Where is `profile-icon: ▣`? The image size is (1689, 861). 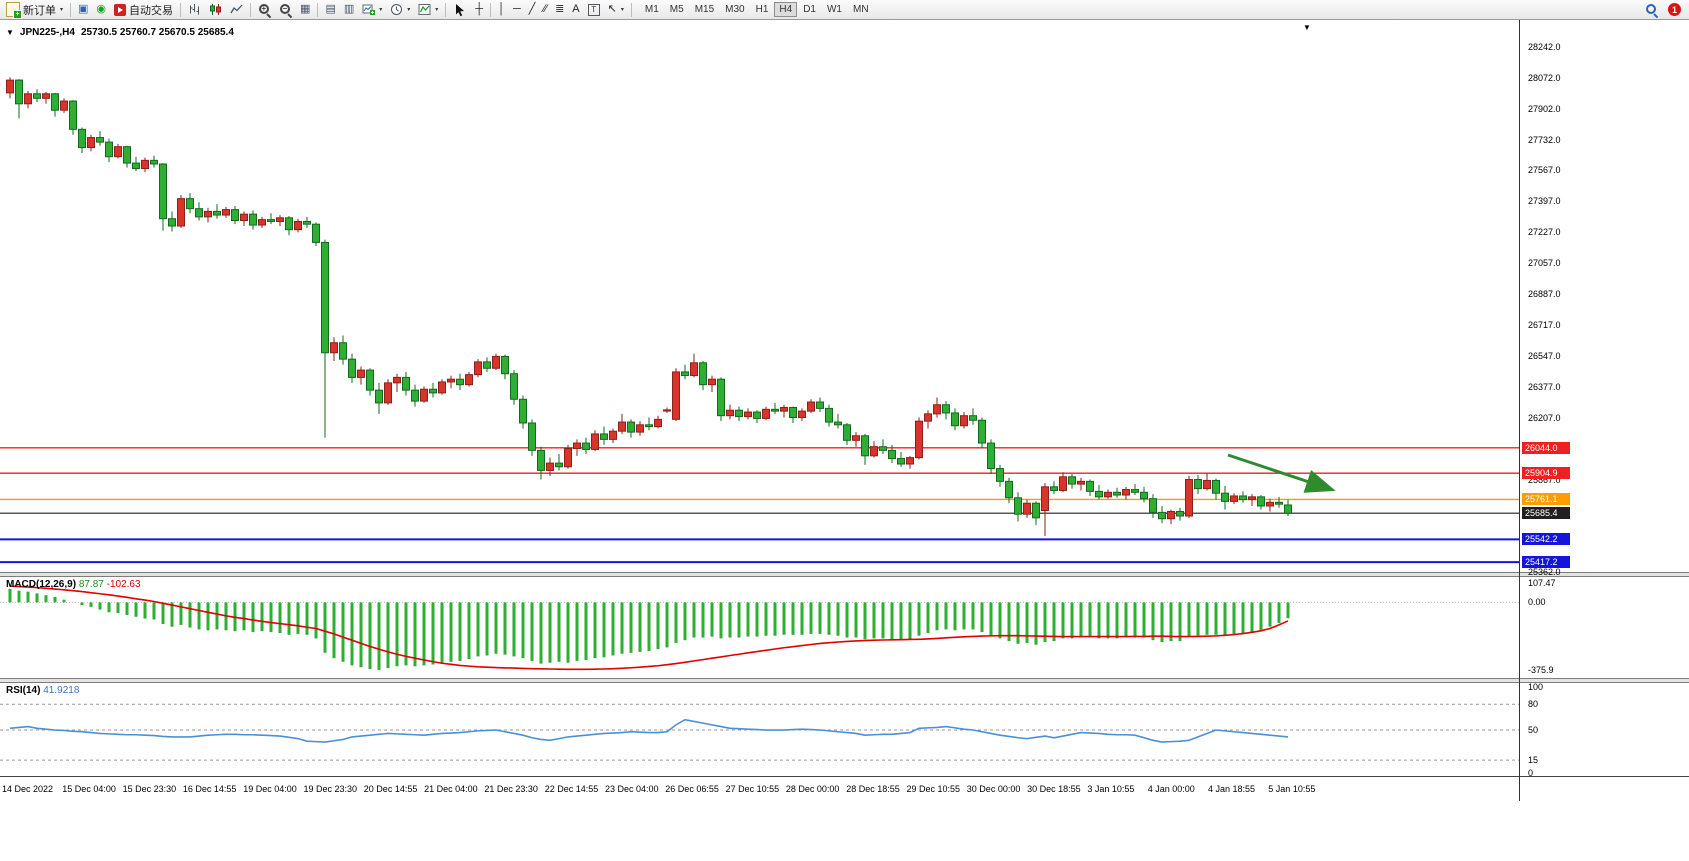
profile-icon: ▣ is located at coordinates (83, 9).